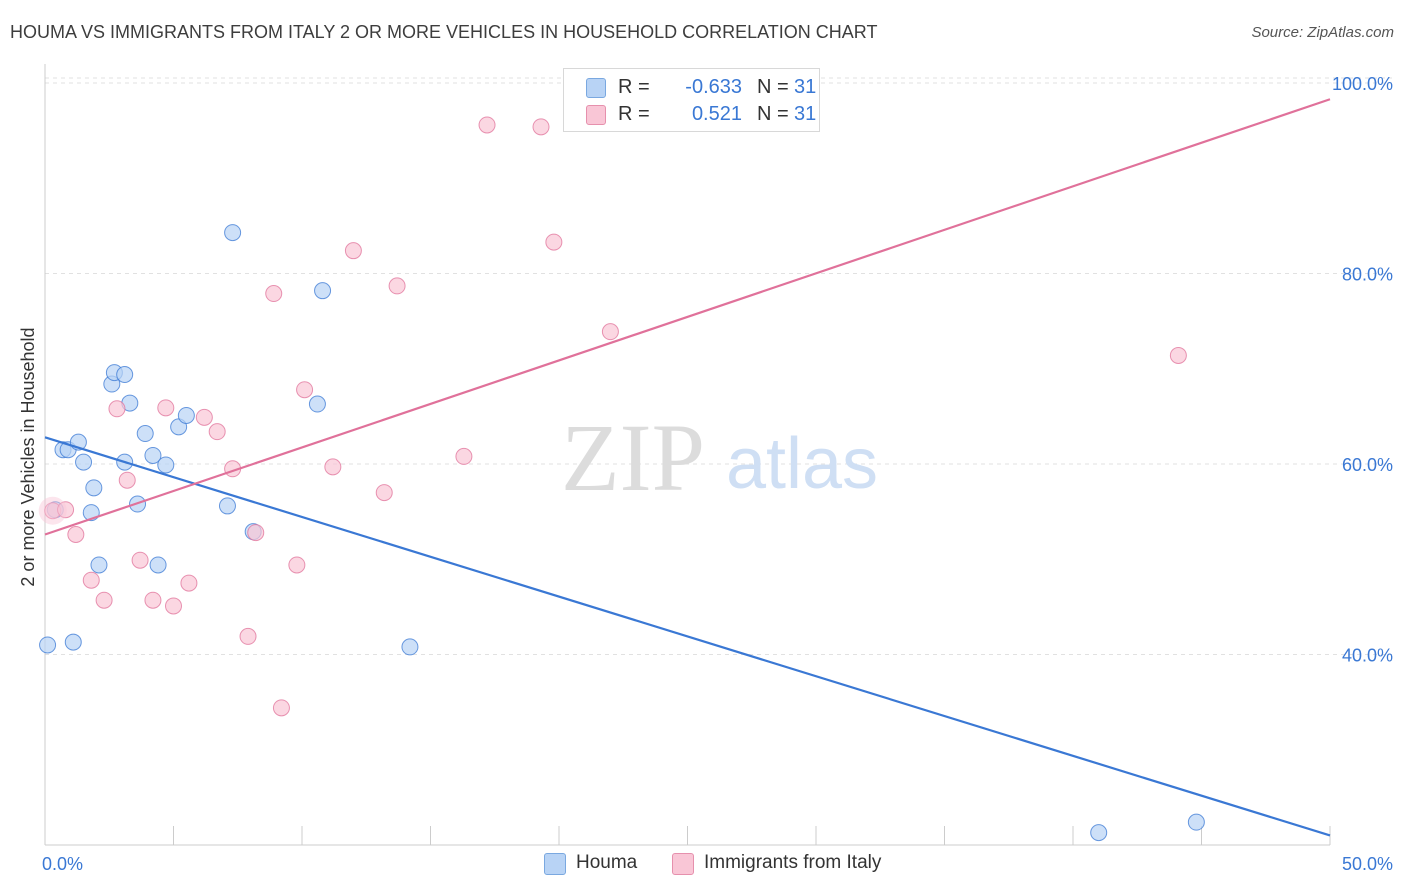 This screenshot has width=1406, height=892. I want to click on watermark-atlas: atlas, so click(802, 464).